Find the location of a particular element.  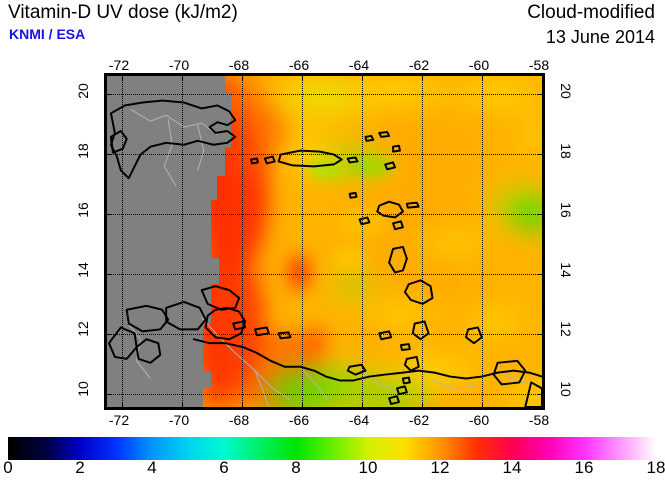

colorbar is located at coordinates (332, 448).